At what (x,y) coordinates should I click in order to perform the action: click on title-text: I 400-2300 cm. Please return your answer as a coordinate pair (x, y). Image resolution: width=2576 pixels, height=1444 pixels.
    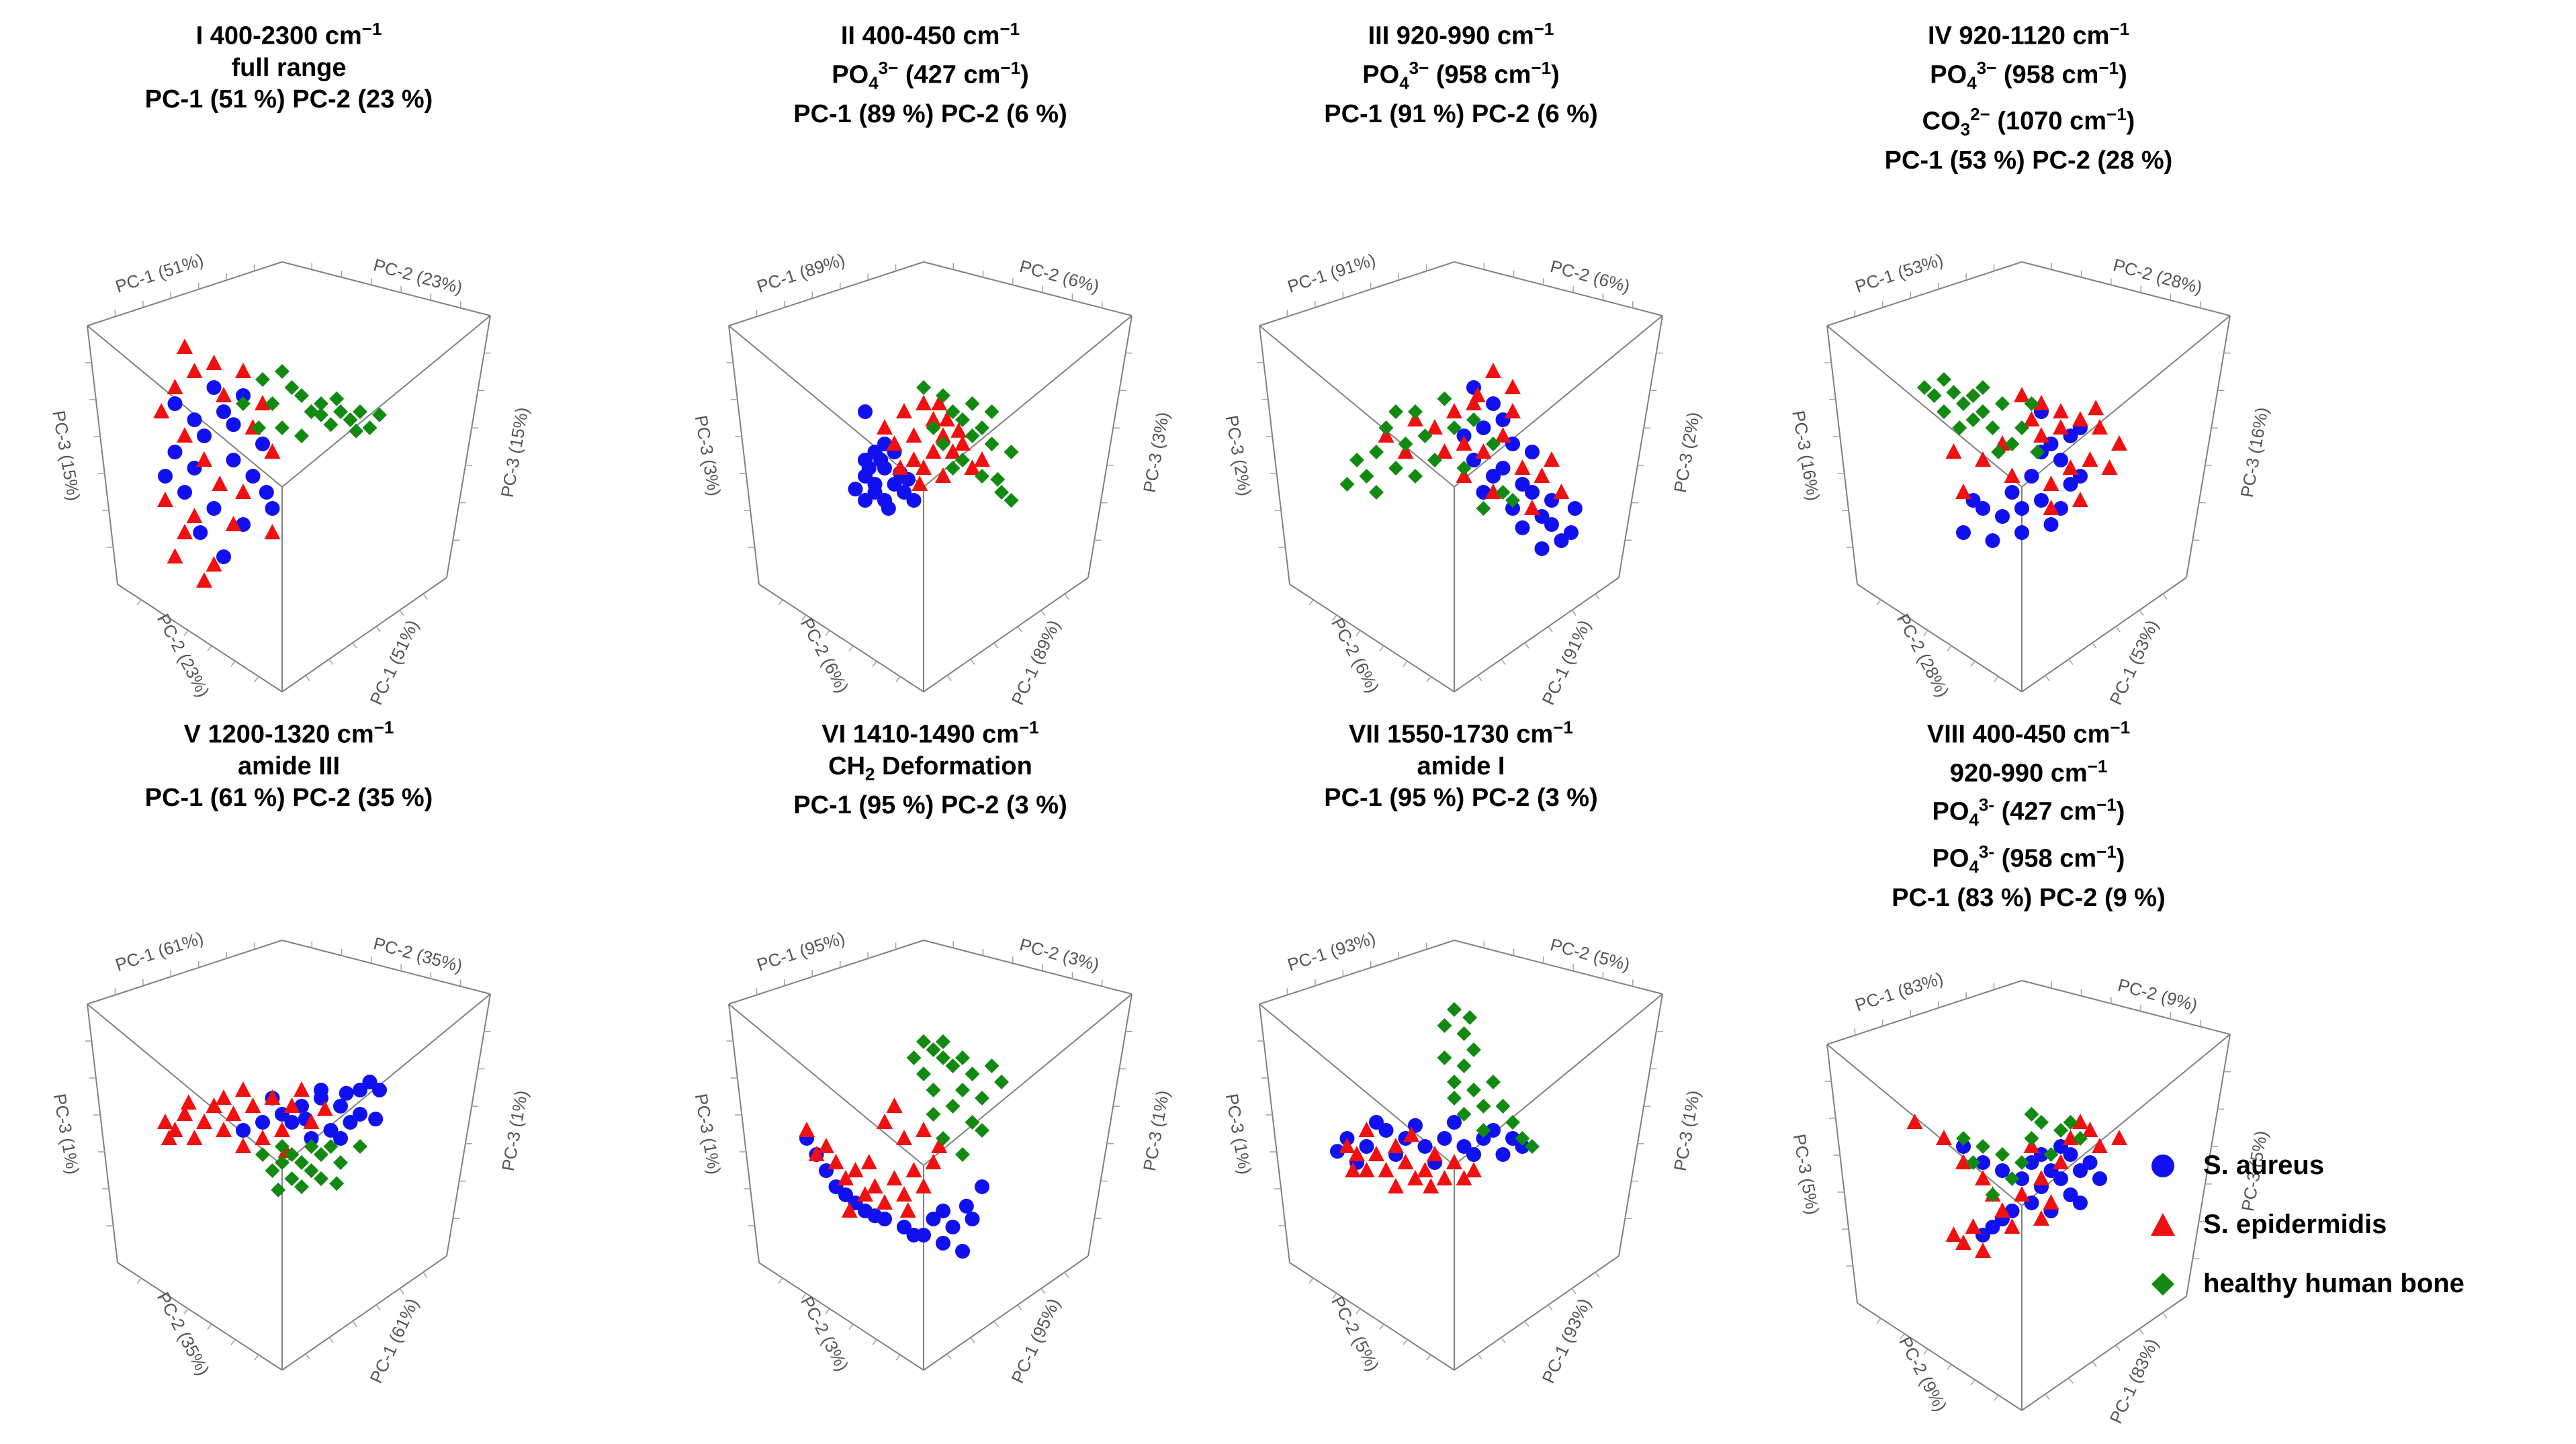
    Looking at the image, I should click on (278, 36).